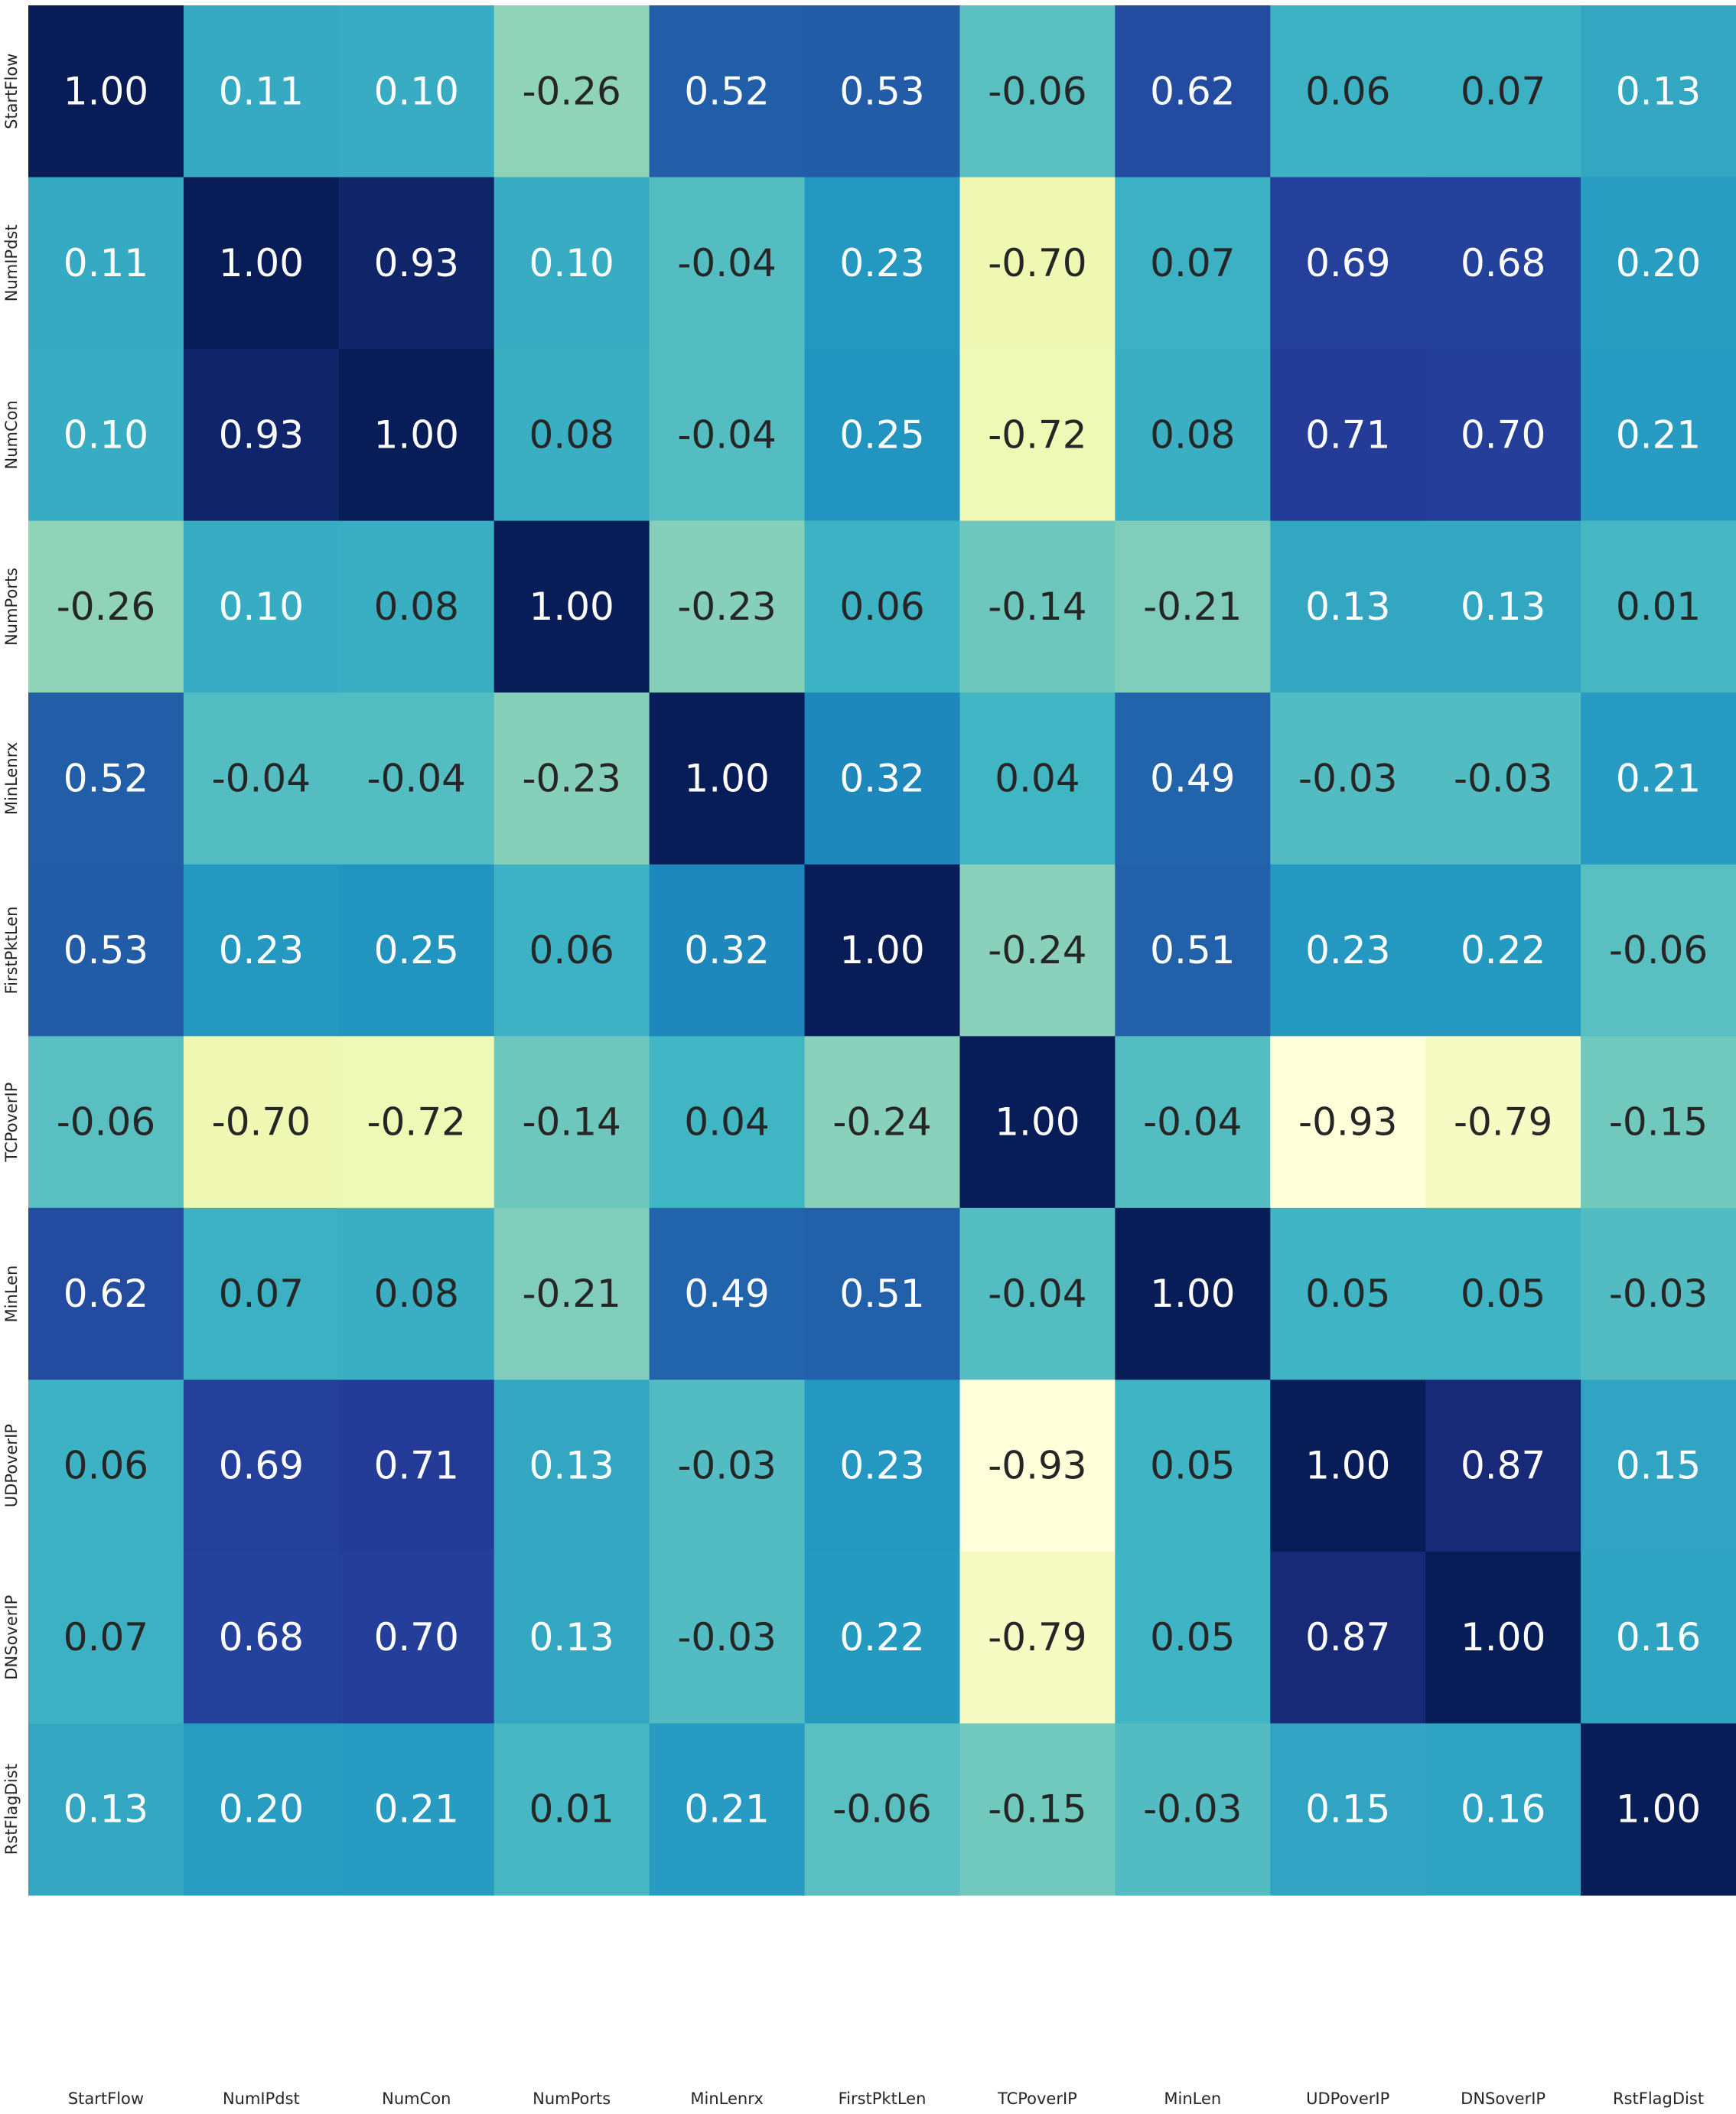 This screenshot has width=1736, height=2114. Describe the element at coordinates (1192, 2099) in the screenshot. I see `x-tick-label: MinLen` at that location.